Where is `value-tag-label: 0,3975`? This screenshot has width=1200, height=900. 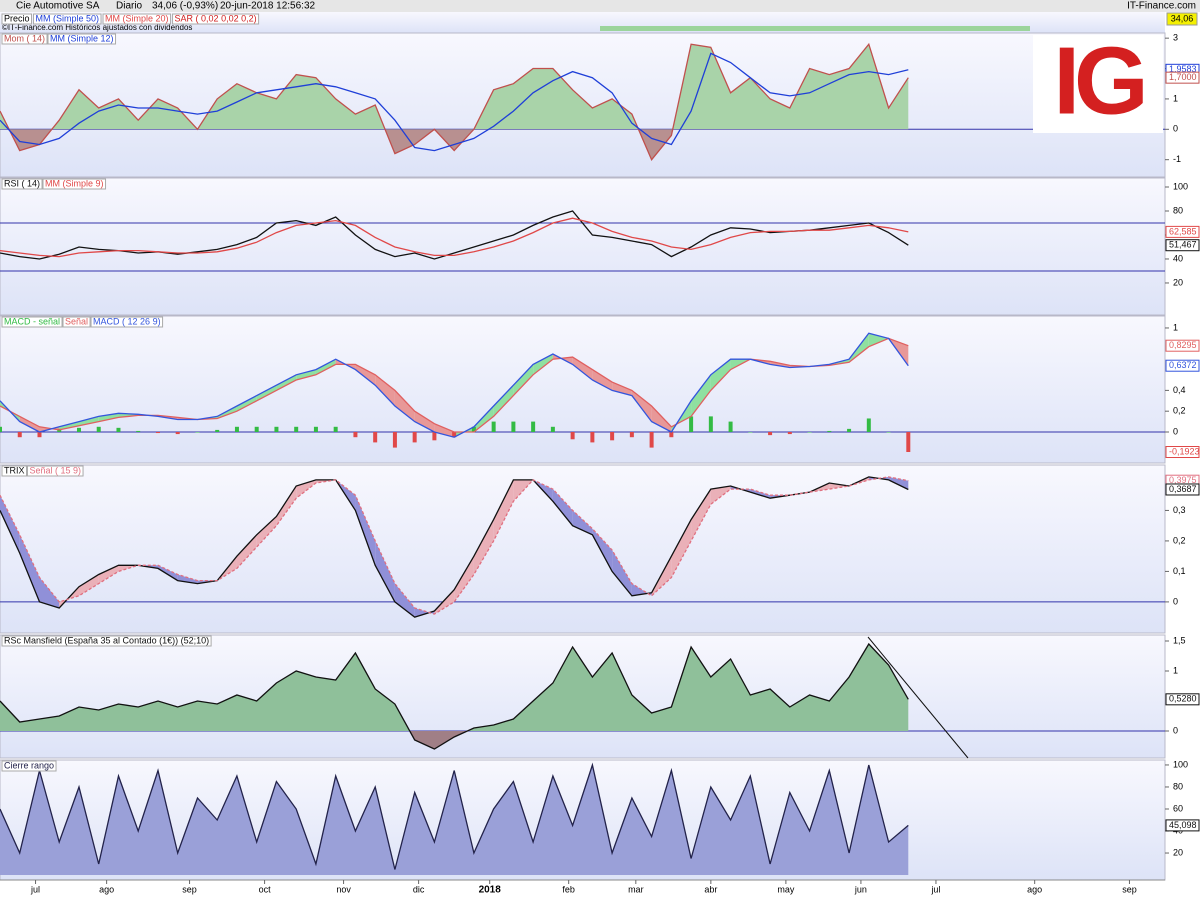 value-tag-label: 0,3975 is located at coordinates (1183, 480).